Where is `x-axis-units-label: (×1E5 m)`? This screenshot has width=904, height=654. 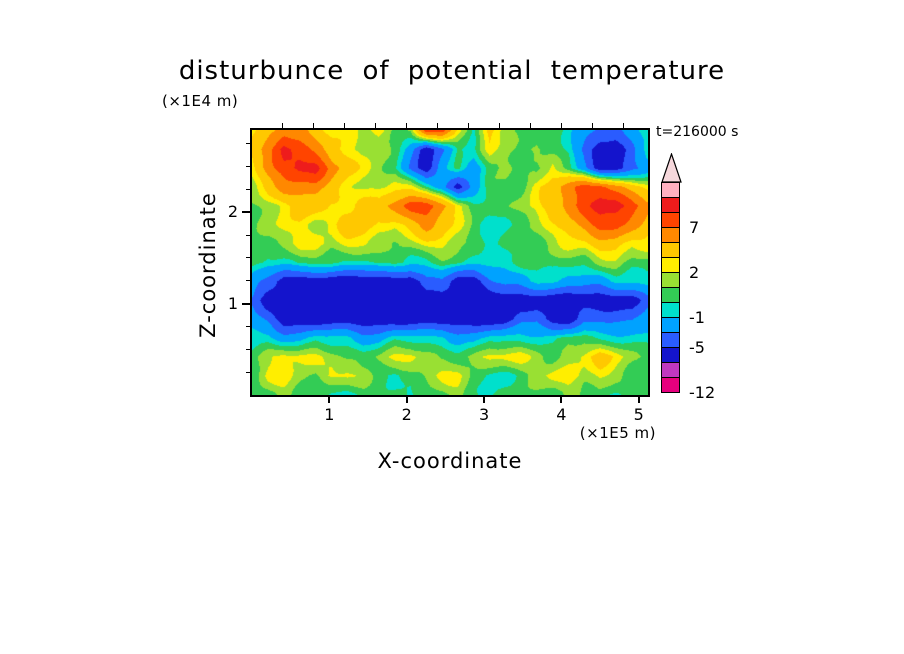 x-axis-units-label: (×1E5 m) is located at coordinates (617, 433).